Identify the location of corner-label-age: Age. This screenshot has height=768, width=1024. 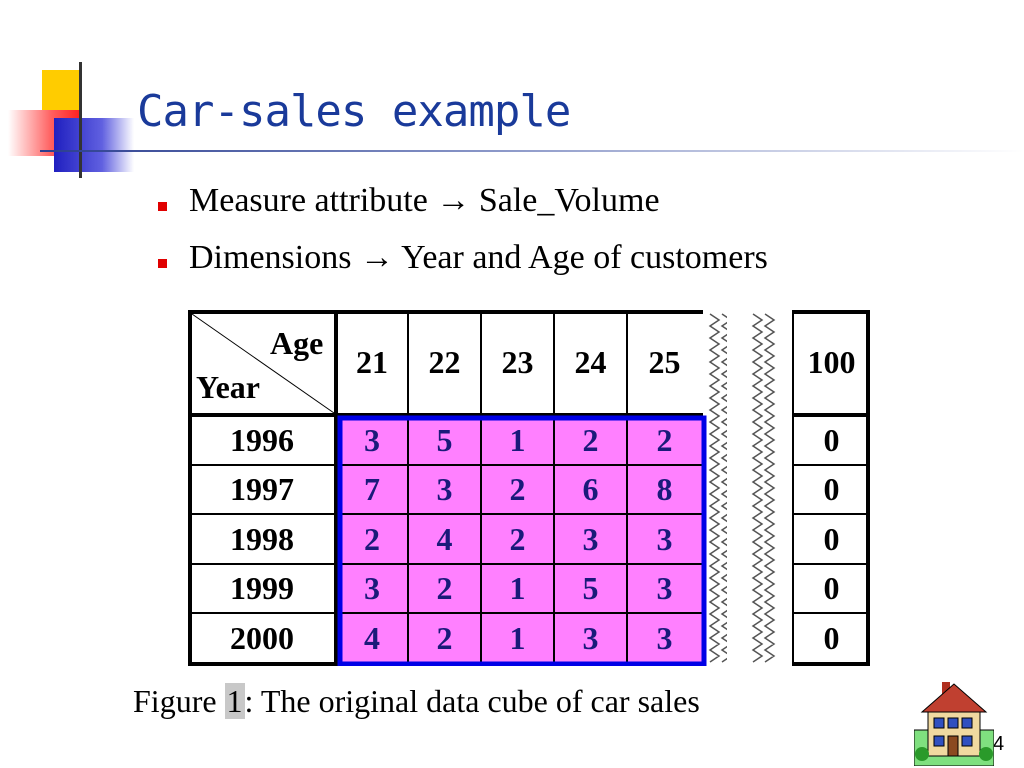
(297, 342).